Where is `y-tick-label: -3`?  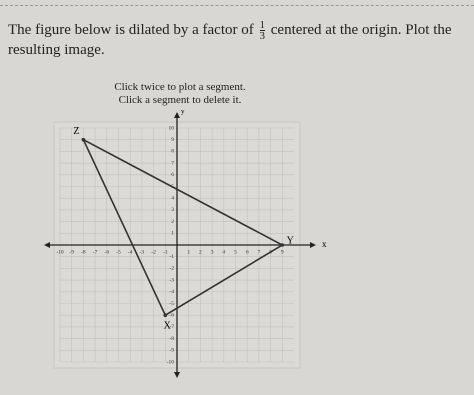 y-tick-label: -3 is located at coordinates (171, 280).